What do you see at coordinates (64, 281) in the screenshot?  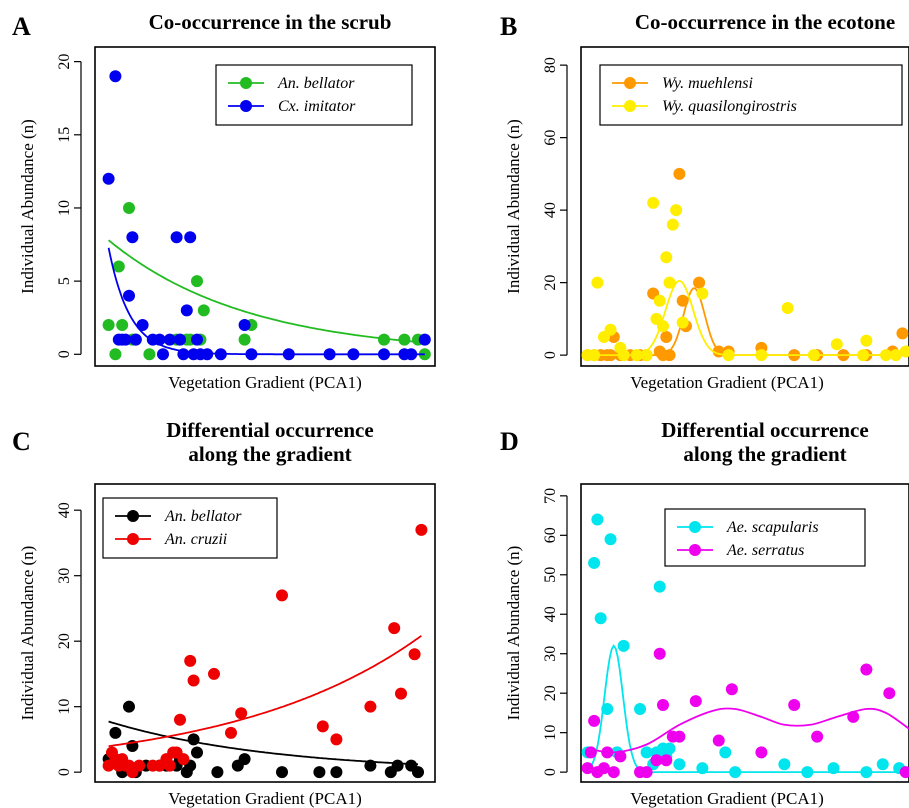 I see `y-tick-label: 5` at bounding box center [64, 281].